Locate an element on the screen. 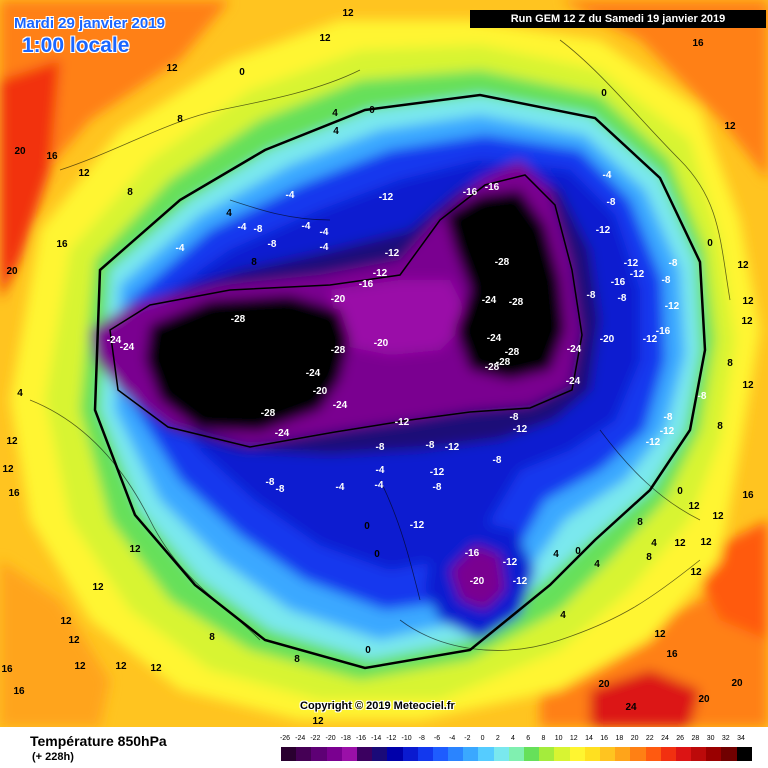  legend-label: 4 is located at coordinates (513, 738).